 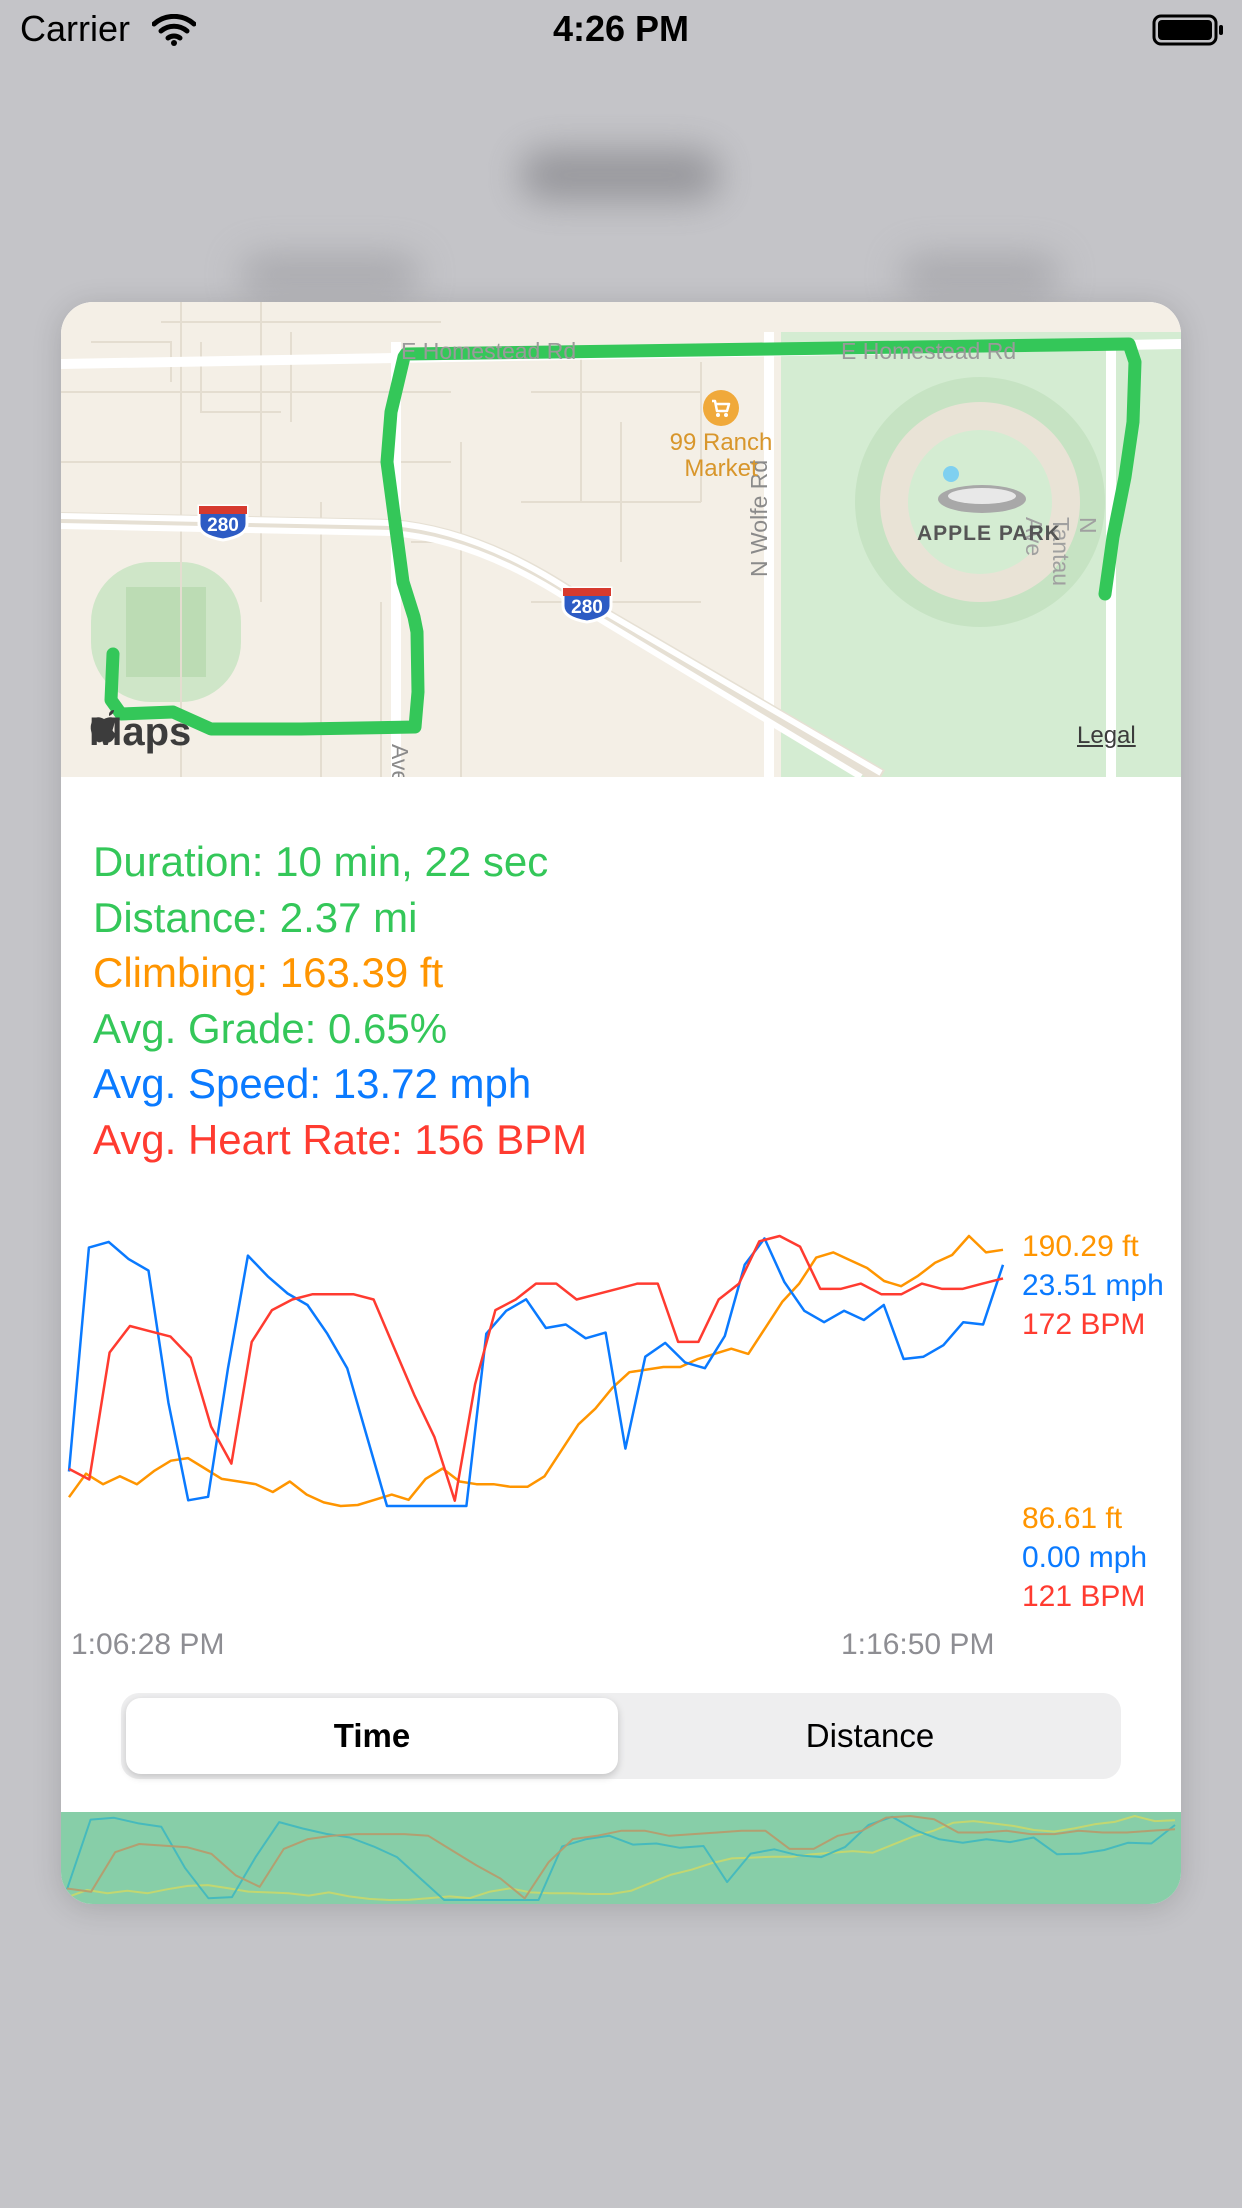 What do you see at coordinates (148, 1644) in the screenshot?
I see `start-time-label: 1:06:28 PM` at bounding box center [148, 1644].